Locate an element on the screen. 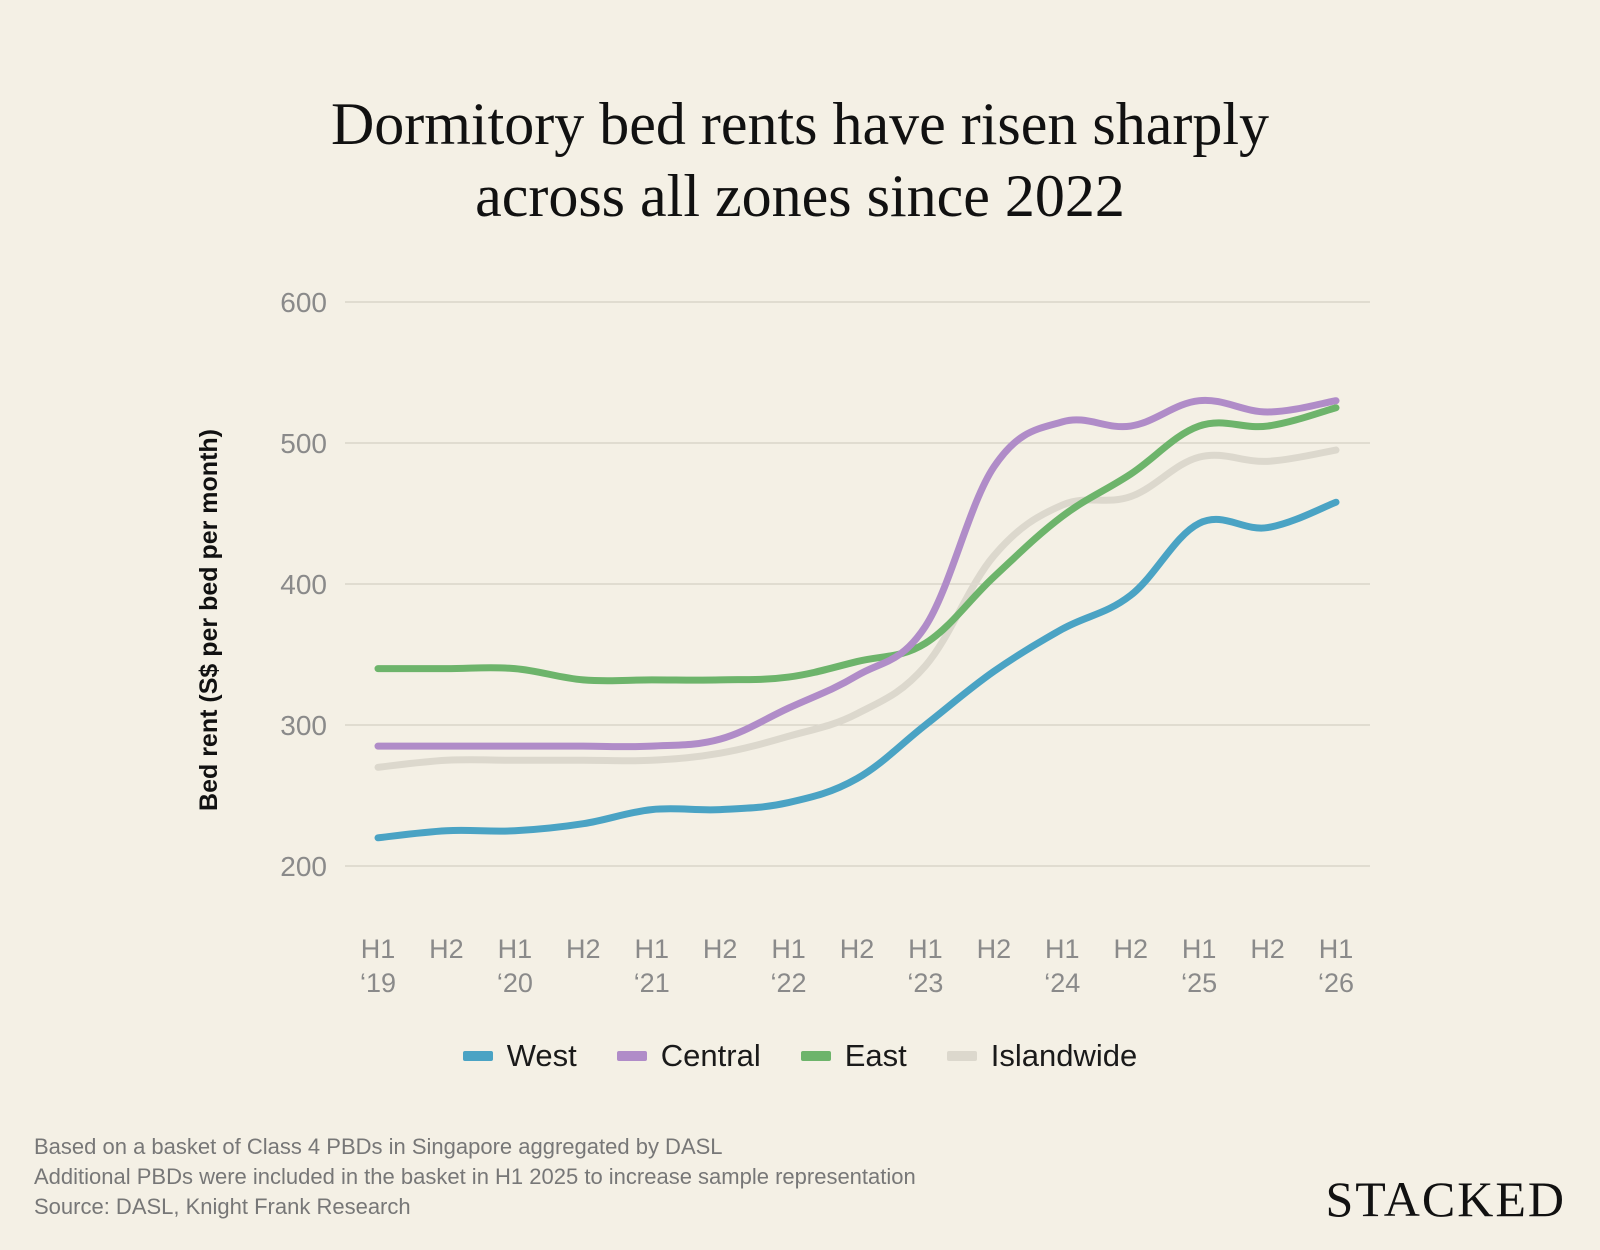  legend-item-central: Central is located at coordinates (688, 1056).